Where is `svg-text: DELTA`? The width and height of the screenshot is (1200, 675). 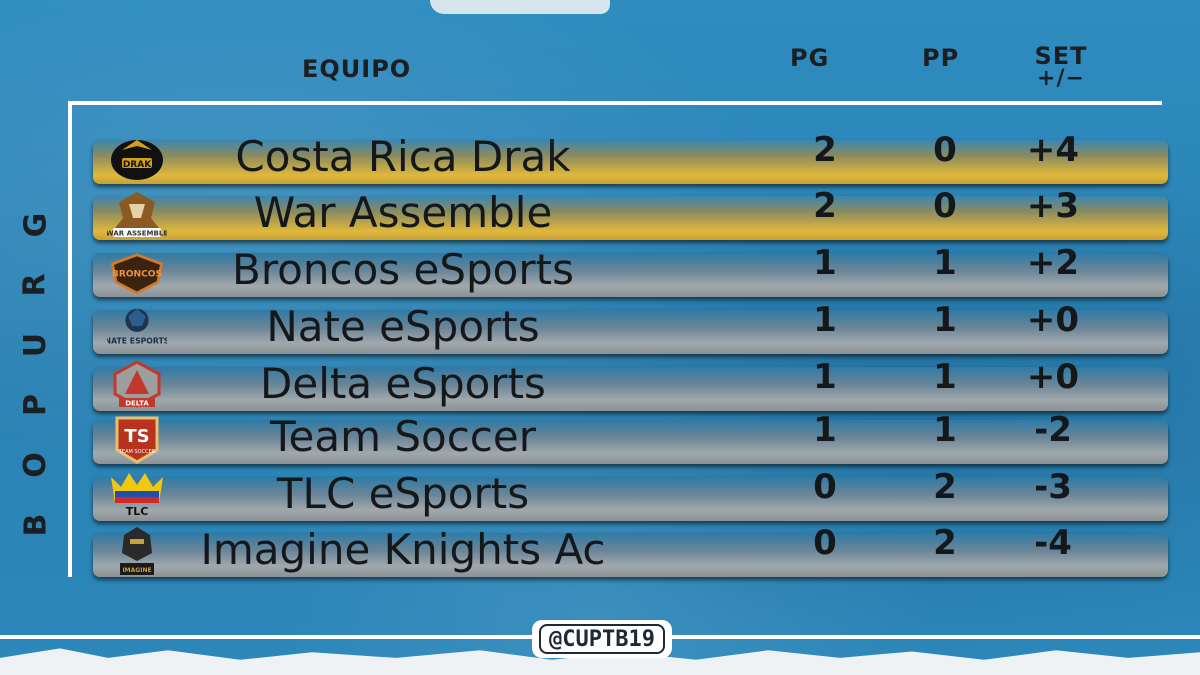 svg-text: DELTA is located at coordinates (137, 404).